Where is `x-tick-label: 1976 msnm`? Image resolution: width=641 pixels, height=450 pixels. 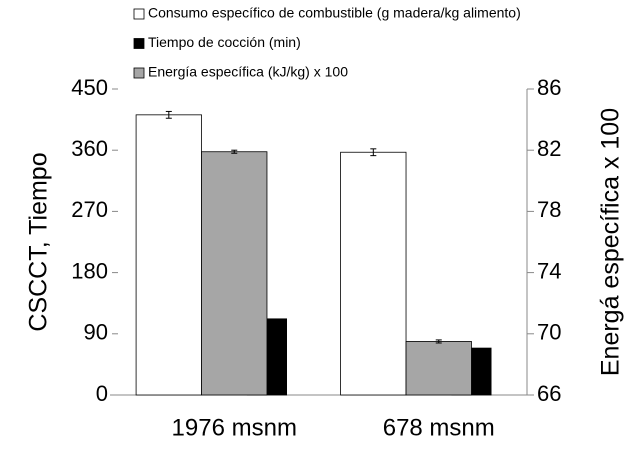 x-tick-label: 1976 msnm is located at coordinates (234, 427).